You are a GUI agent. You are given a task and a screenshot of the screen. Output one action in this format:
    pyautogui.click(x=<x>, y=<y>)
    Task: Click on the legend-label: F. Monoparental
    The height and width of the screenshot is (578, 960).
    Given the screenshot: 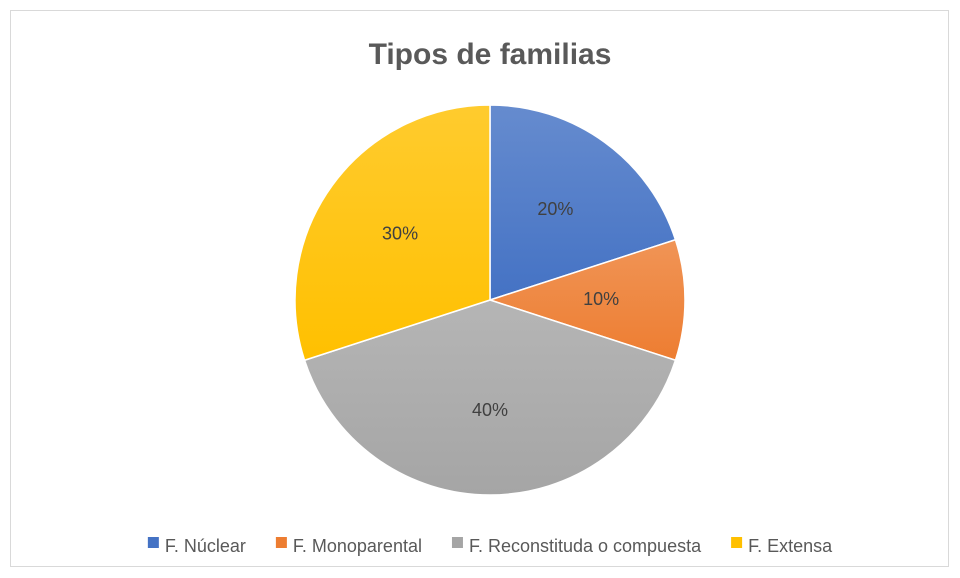 What is the action you would take?
    pyautogui.click(x=357, y=546)
    